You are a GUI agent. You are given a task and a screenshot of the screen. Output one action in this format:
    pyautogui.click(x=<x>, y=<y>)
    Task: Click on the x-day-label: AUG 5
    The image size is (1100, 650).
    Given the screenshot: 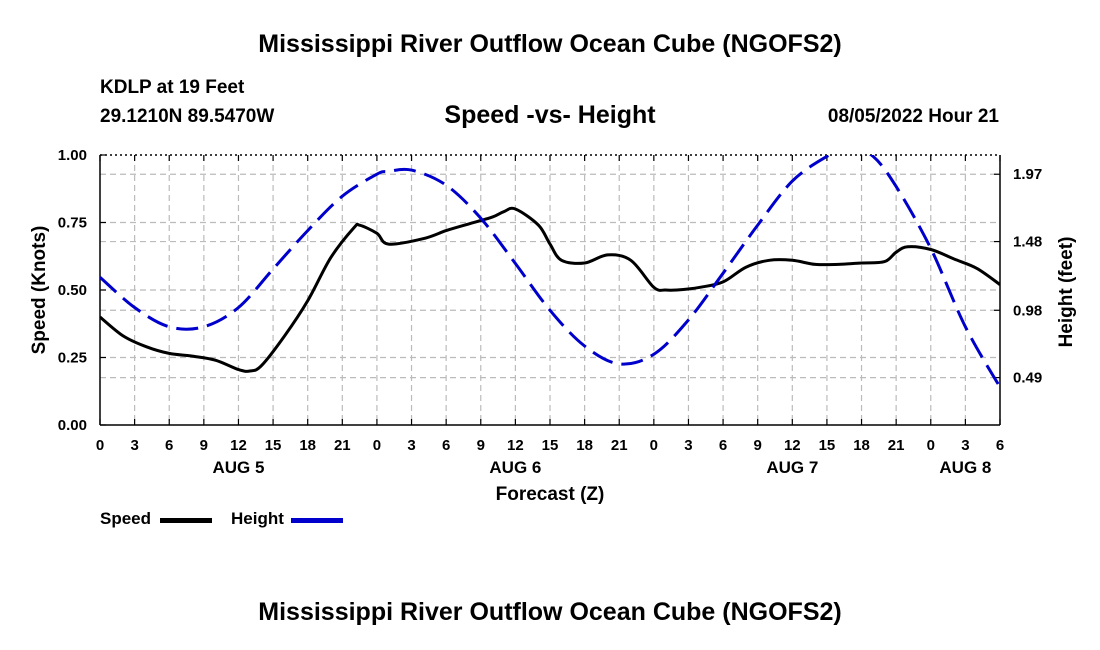 What is the action you would take?
    pyautogui.click(x=238, y=467)
    